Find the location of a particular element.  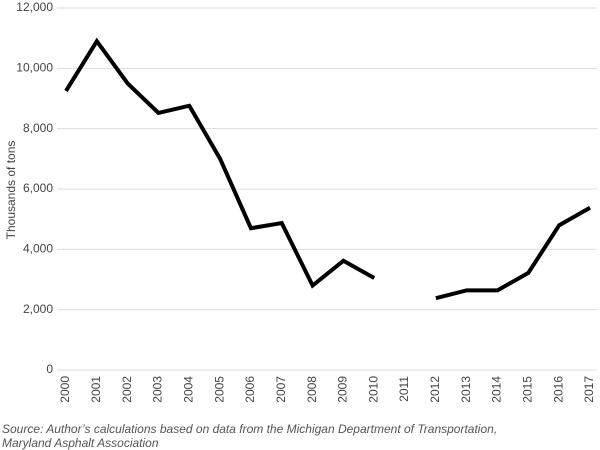

y-tick-label: 10,000 is located at coordinates (34, 68).